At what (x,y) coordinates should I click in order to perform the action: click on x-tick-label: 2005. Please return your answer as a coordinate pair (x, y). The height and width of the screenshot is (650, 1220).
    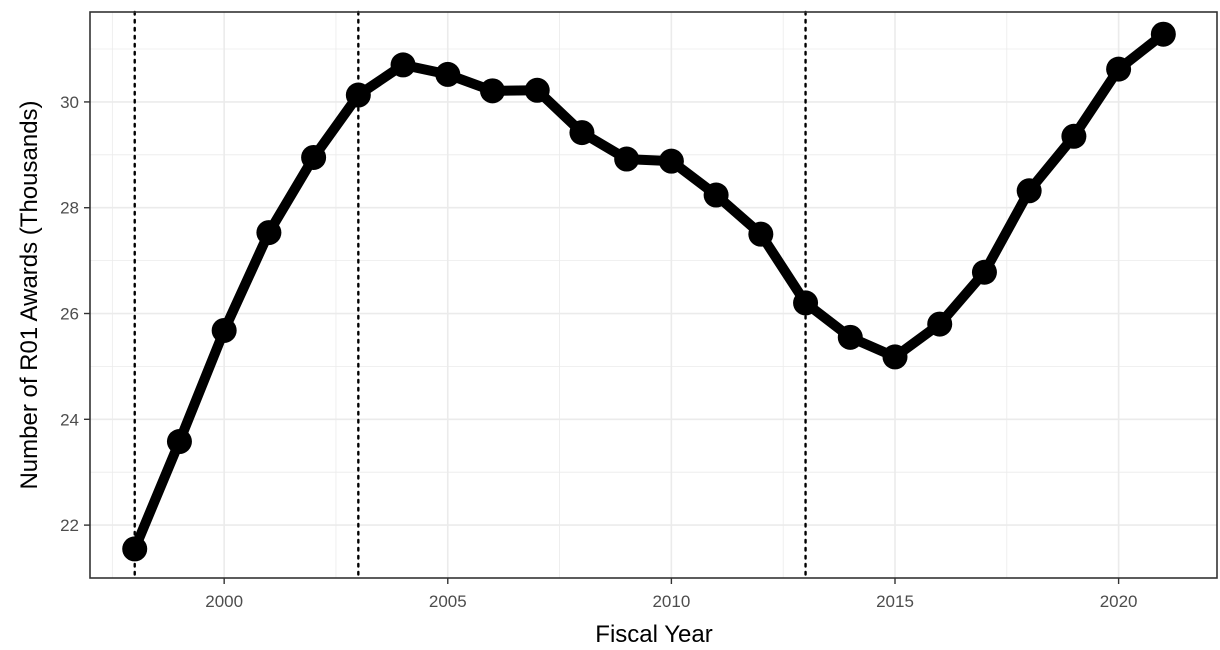
    Looking at the image, I should click on (448, 601).